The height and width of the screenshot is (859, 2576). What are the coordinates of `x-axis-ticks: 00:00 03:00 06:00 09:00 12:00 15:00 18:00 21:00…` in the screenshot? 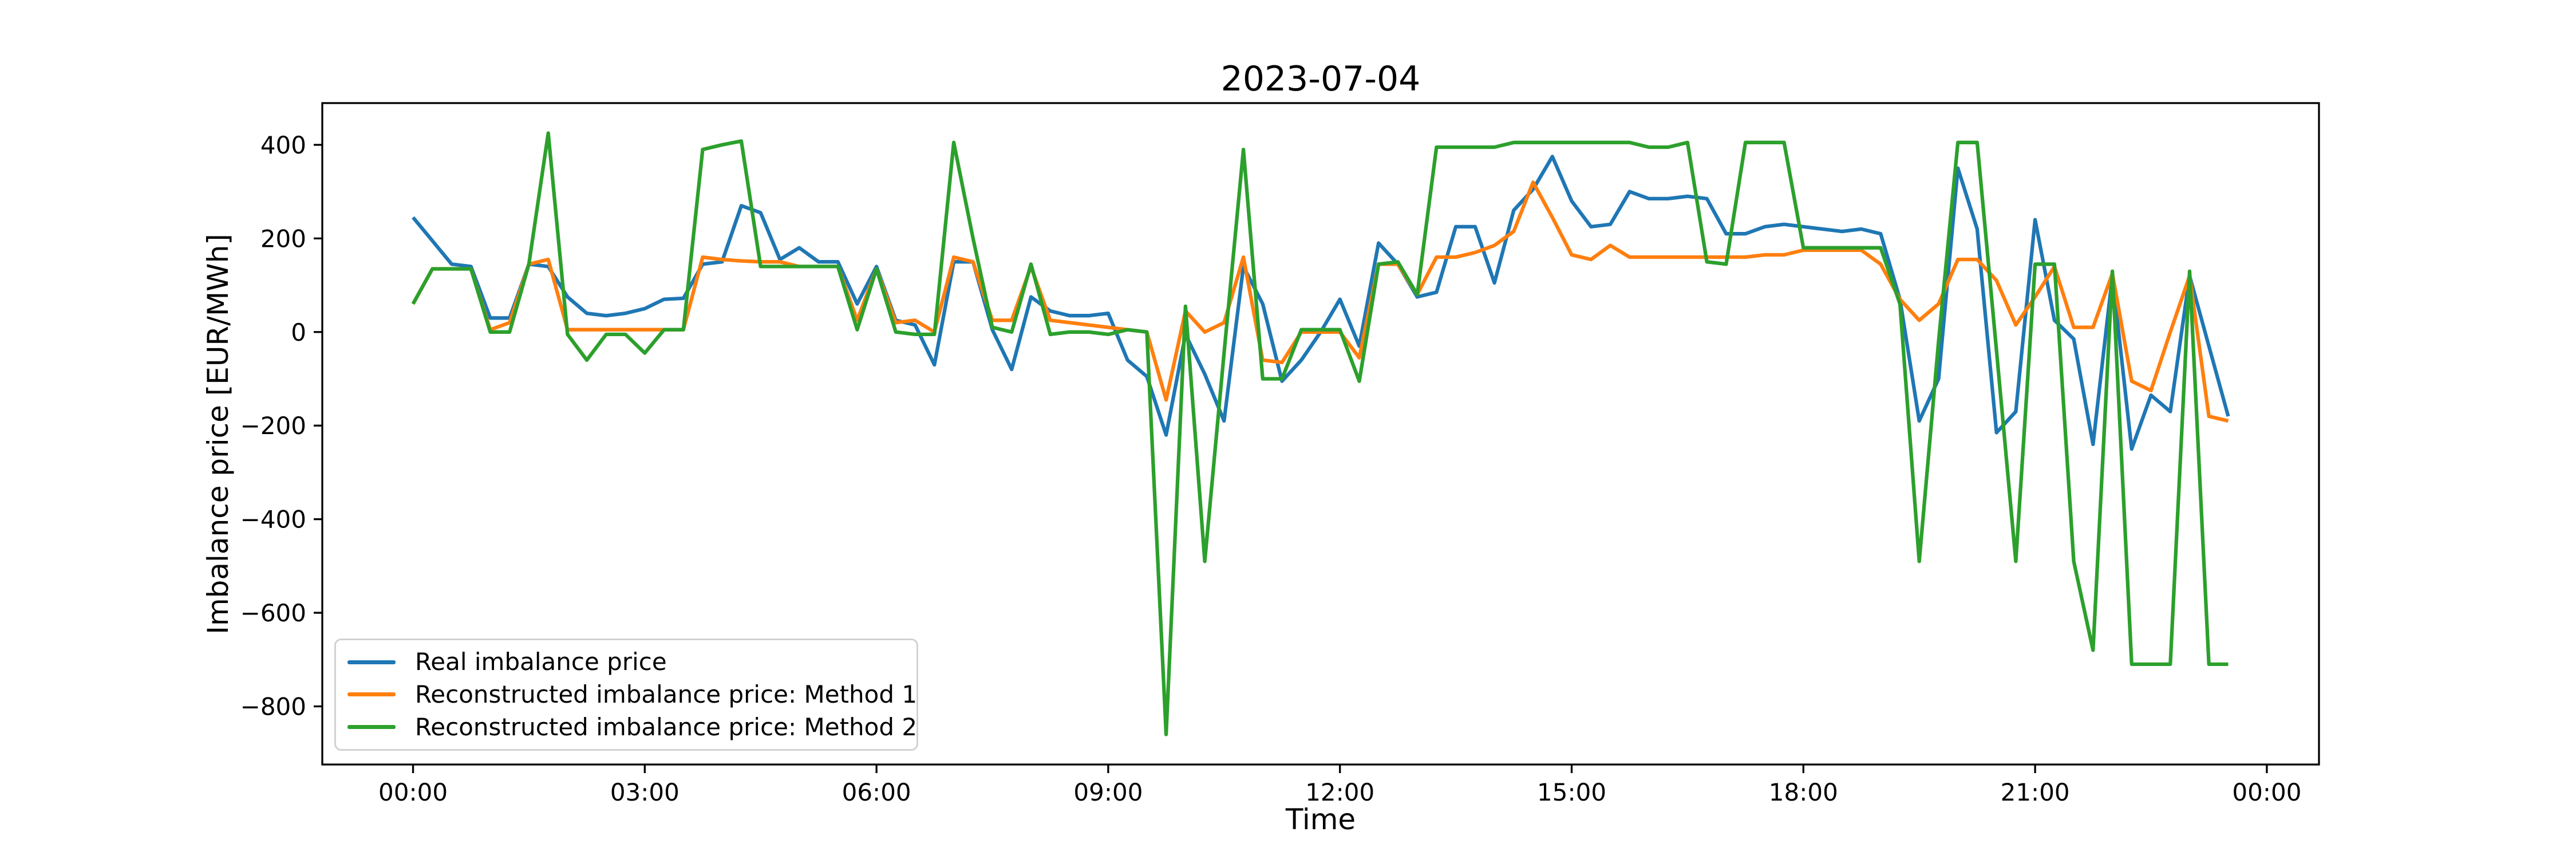 It's located at (1339, 785).